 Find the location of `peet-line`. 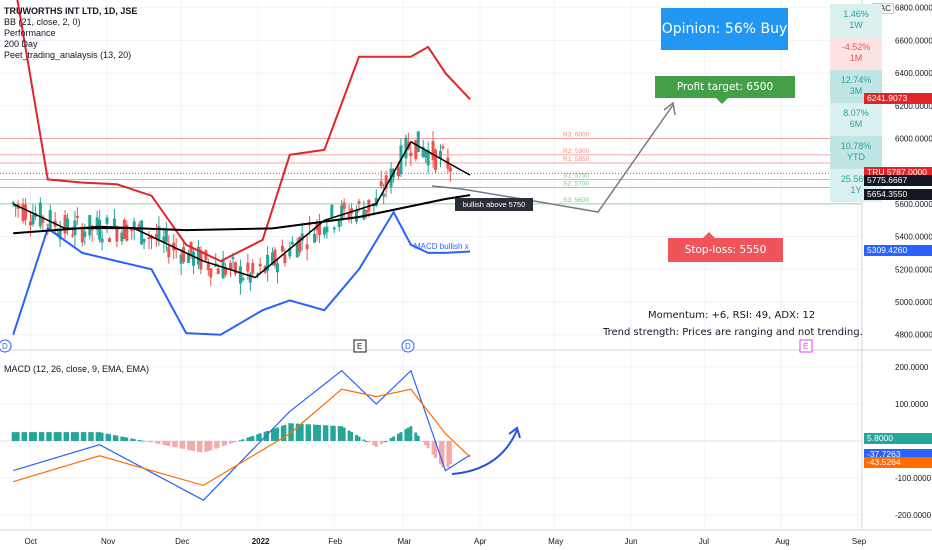

peet-line is located at coordinates (241, 209).